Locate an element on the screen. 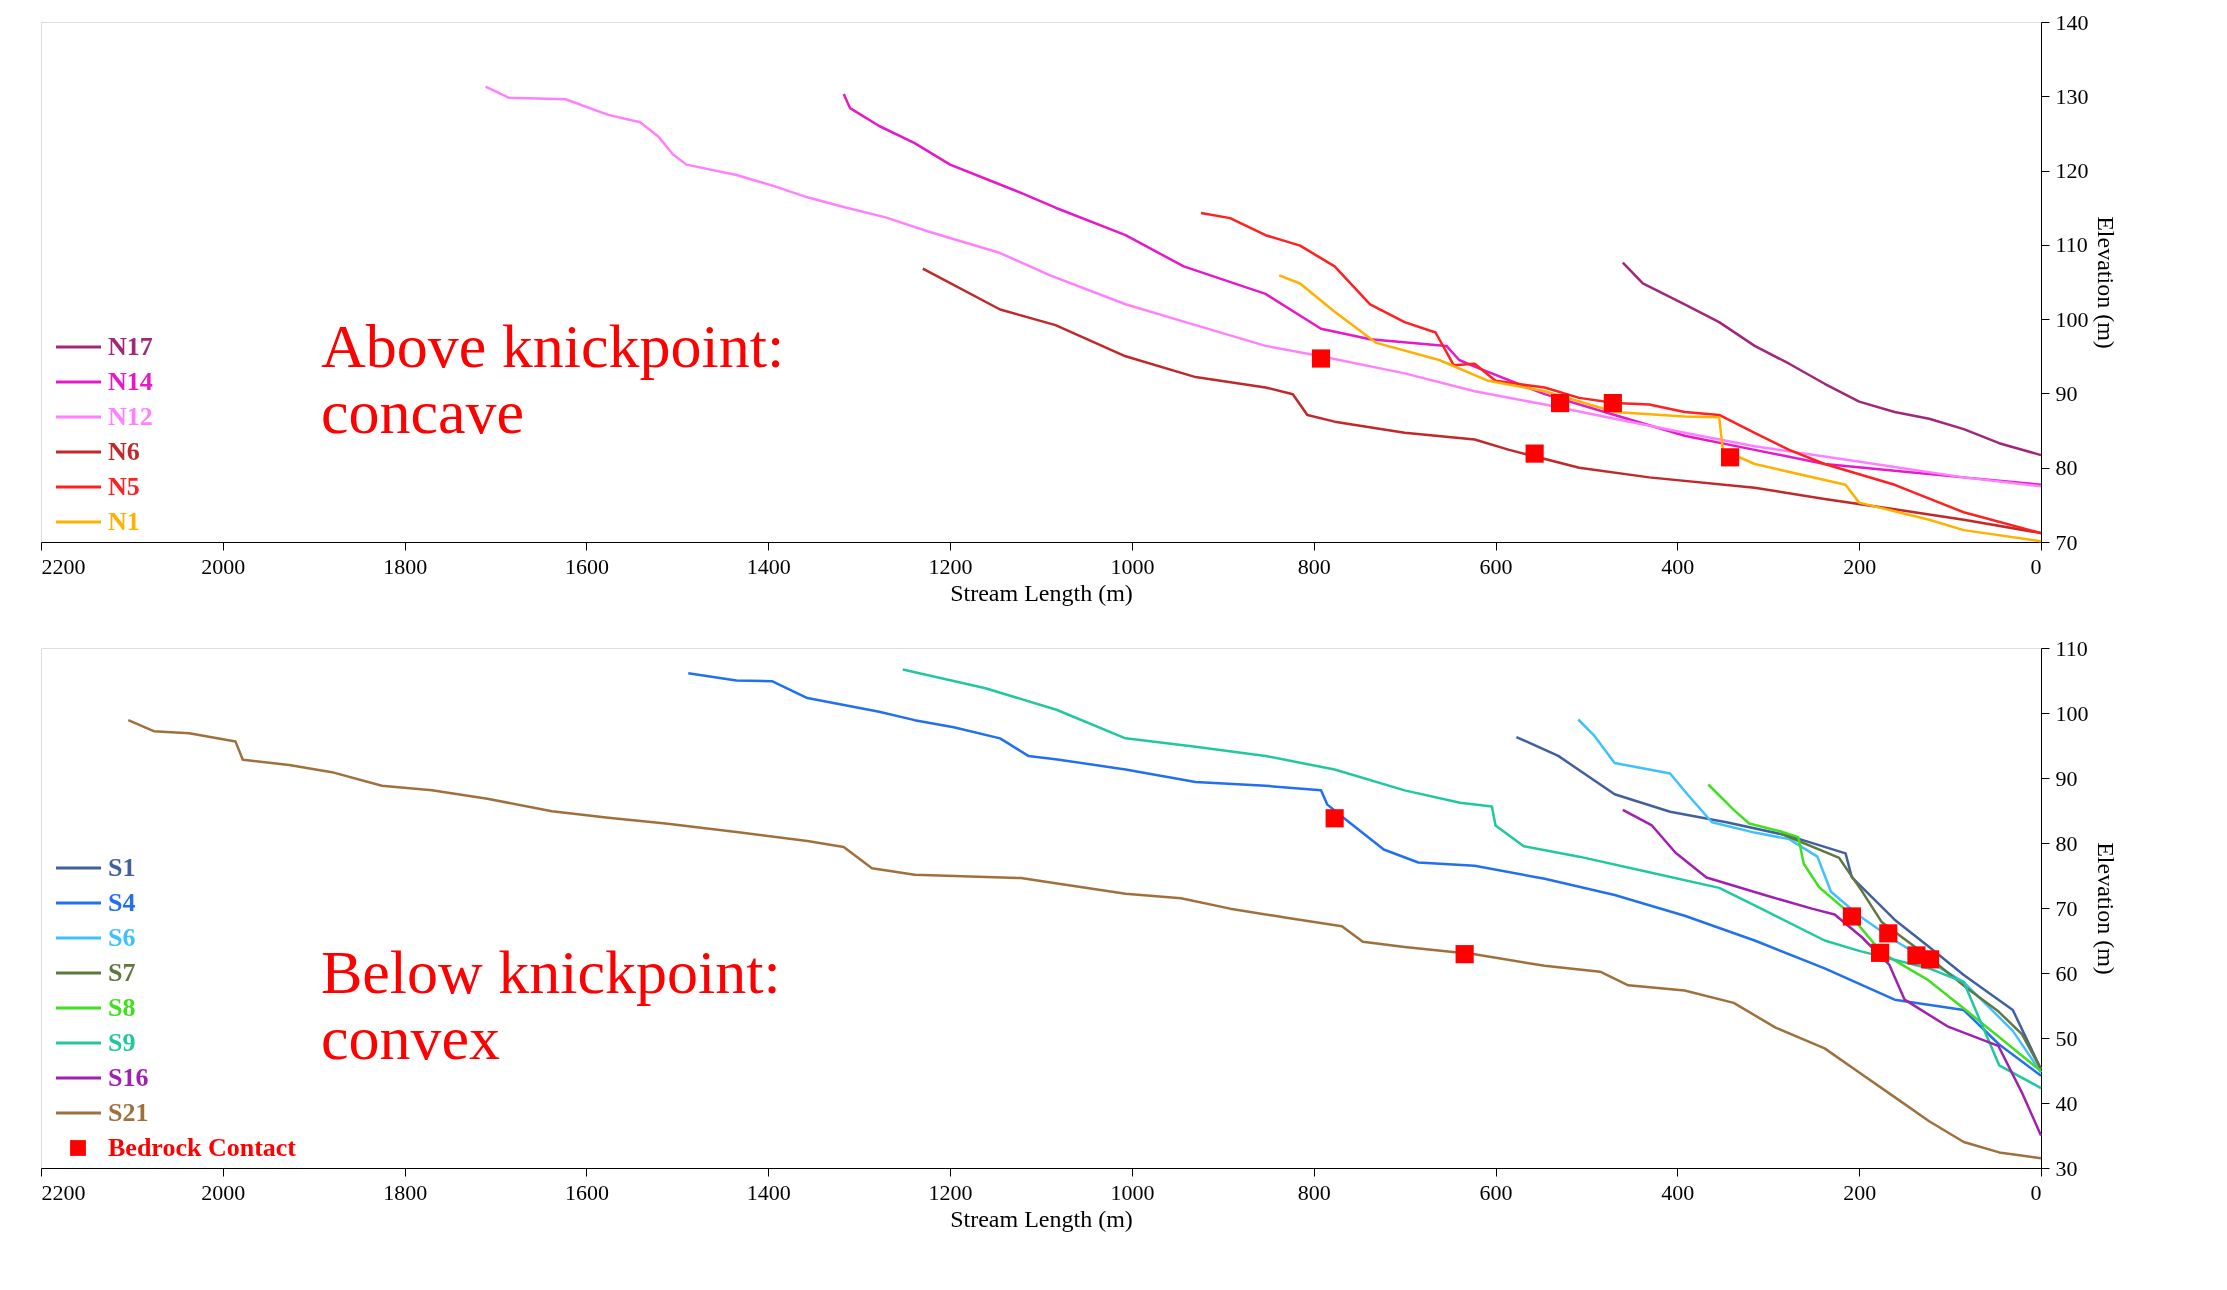  legend-label: N14 is located at coordinates (130, 381).